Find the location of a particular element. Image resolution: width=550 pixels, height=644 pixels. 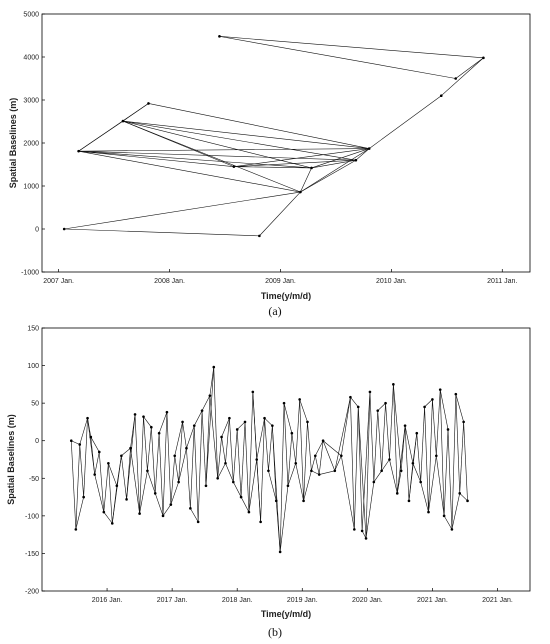

chart-a-ytick-label: -1000 is located at coordinates (30, 273).